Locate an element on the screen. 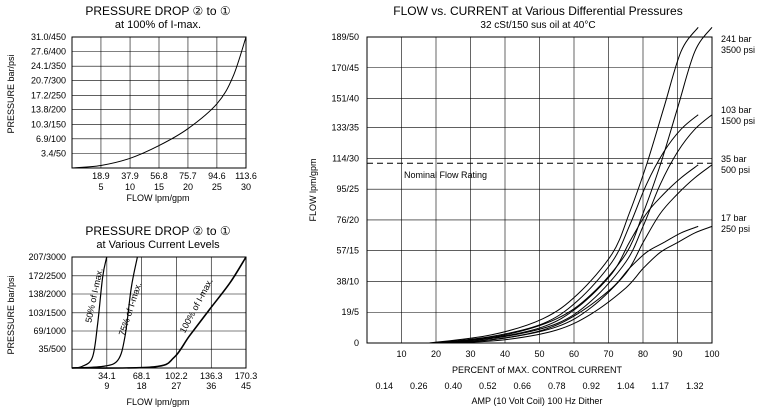 Image resolution: width=762 pixels, height=412 pixels. chart1-y-tick: 20.7/300 is located at coordinates (48, 81).